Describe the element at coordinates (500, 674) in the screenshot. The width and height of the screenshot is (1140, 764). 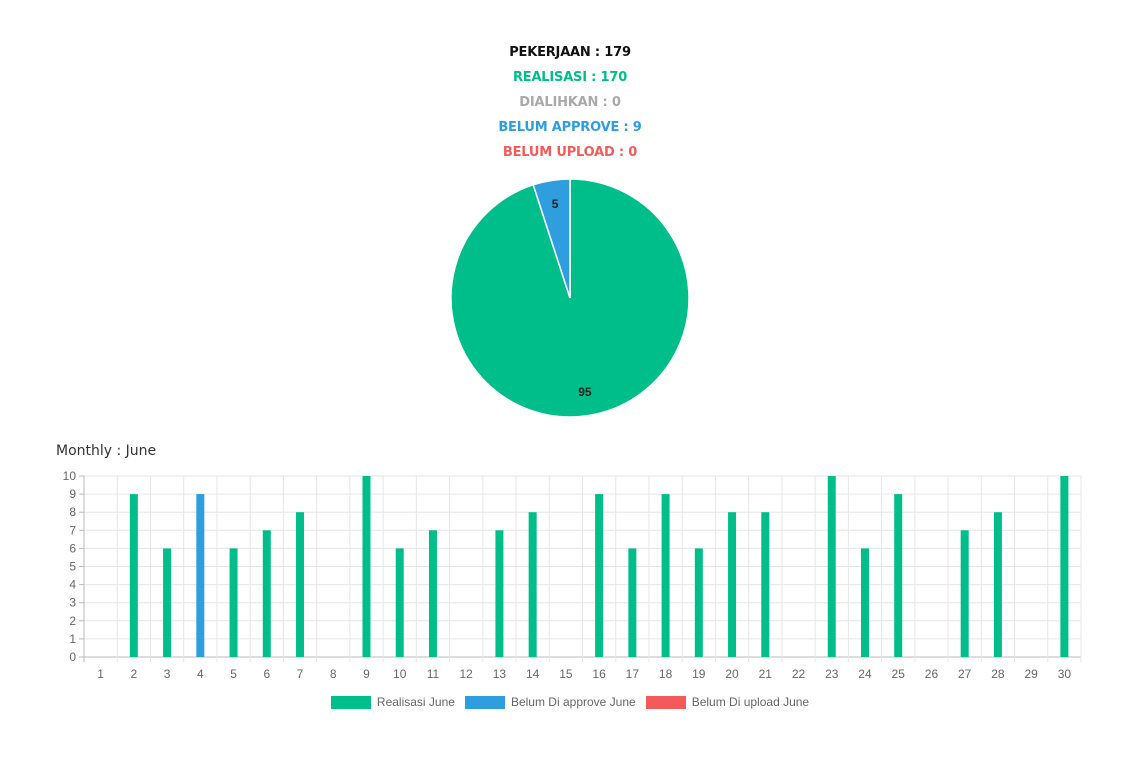
I see `x-tick-label: 13` at that location.